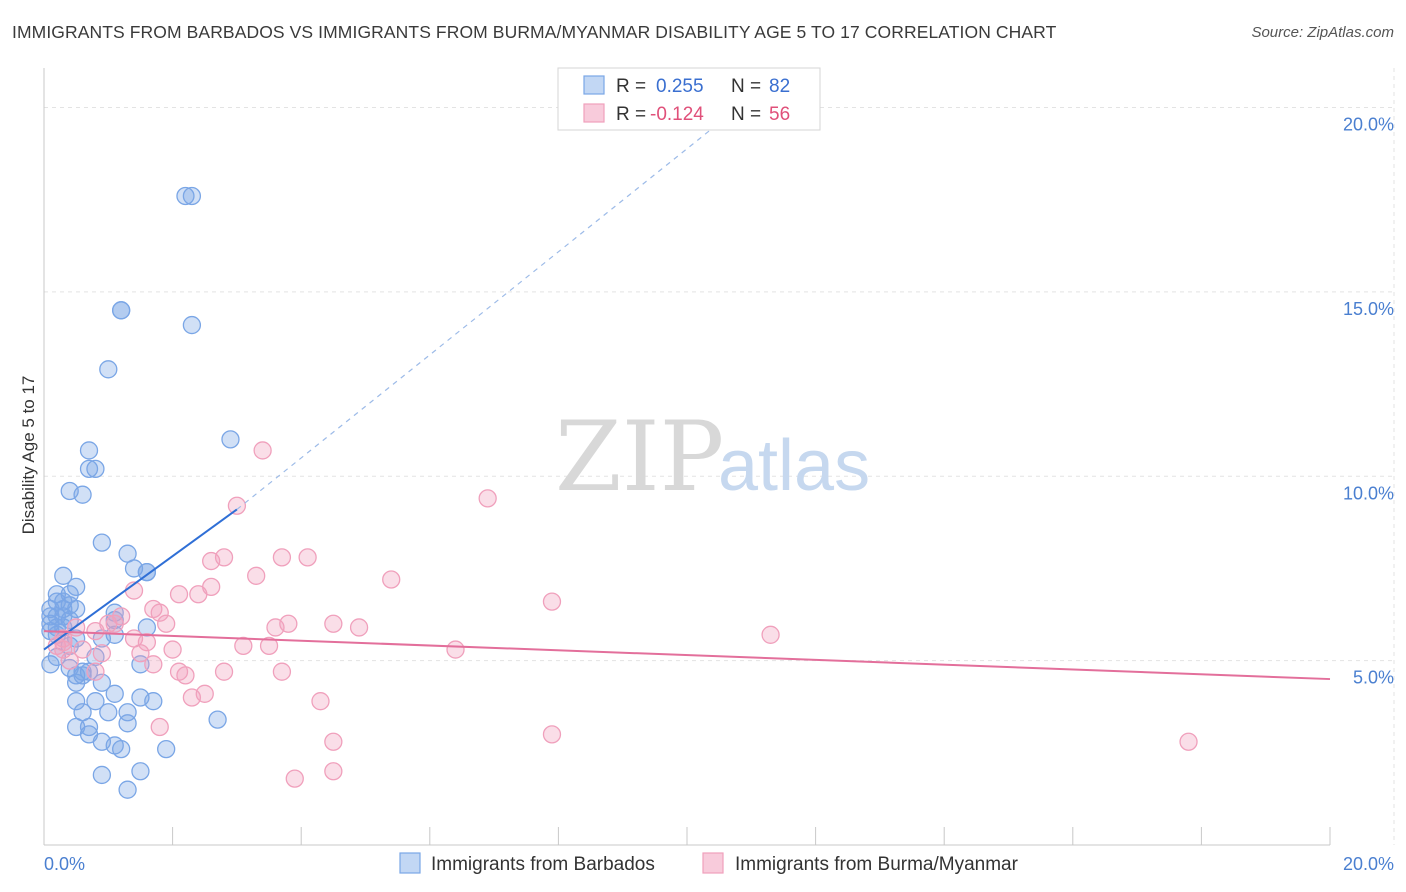 The height and width of the screenshot is (892, 1406). I want to click on y-tick-label-2: 15.0%, so click(1368, 309).